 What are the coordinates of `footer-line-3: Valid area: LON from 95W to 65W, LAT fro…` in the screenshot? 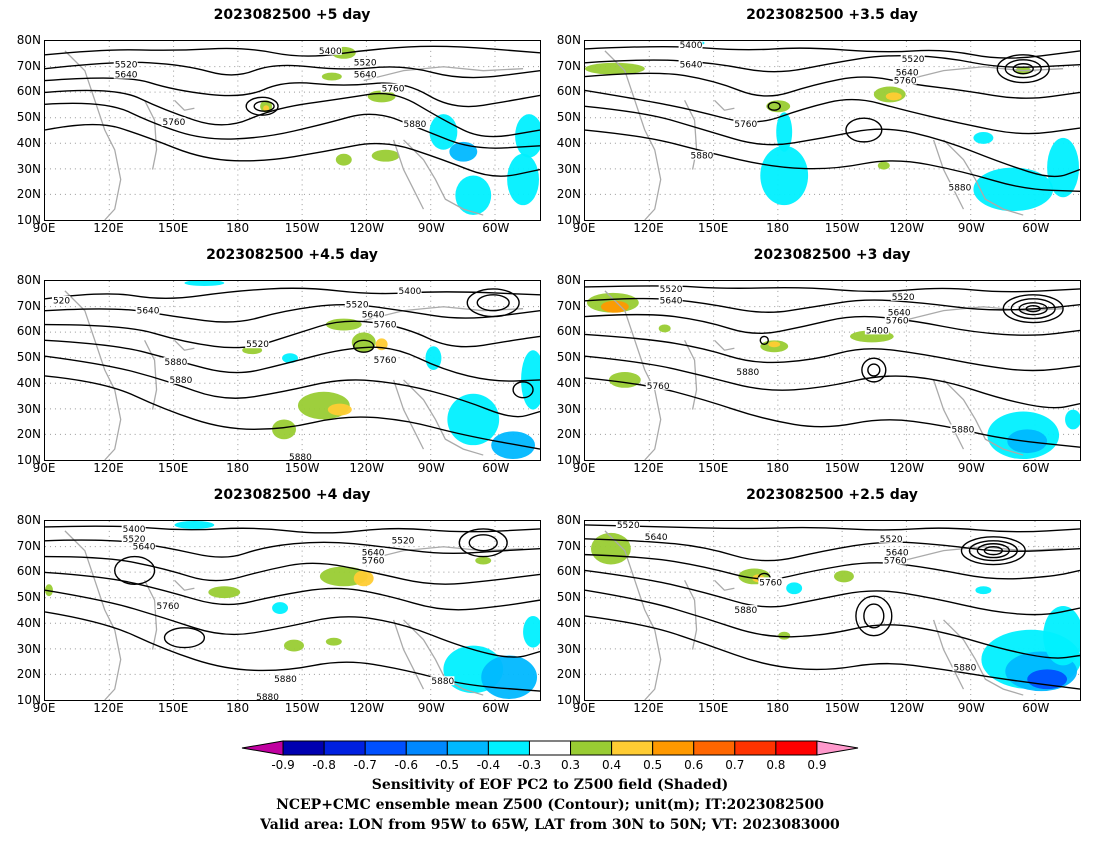 It's located at (550, 825).